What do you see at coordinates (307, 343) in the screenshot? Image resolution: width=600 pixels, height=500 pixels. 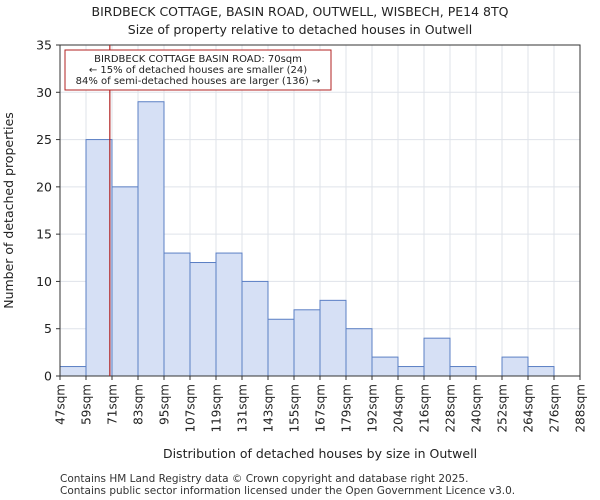 I see `bar-155sqm` at bounding box center [307, 343].